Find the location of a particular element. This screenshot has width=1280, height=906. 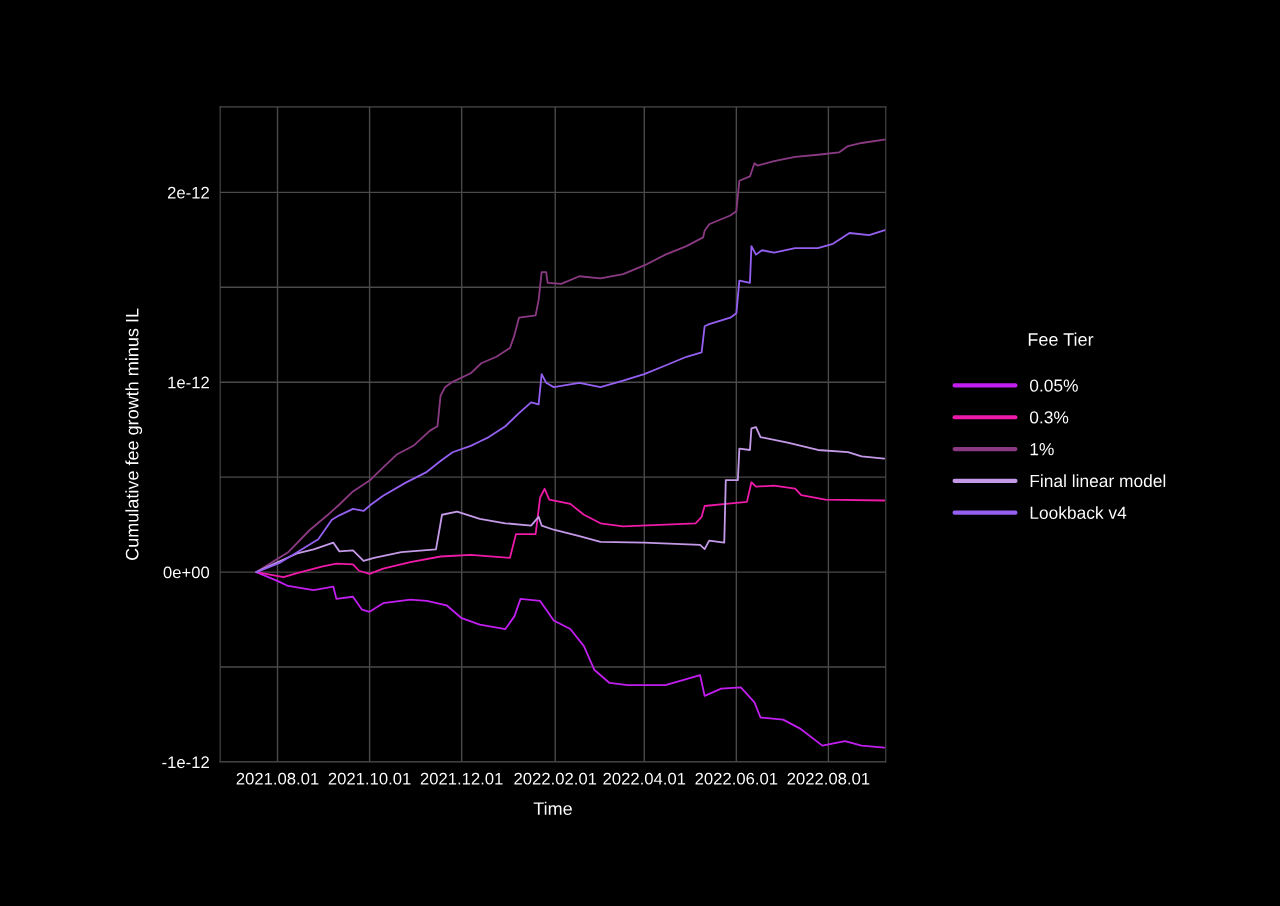

y-tick-label: 0e+00 is located at coordinates (186, 572).